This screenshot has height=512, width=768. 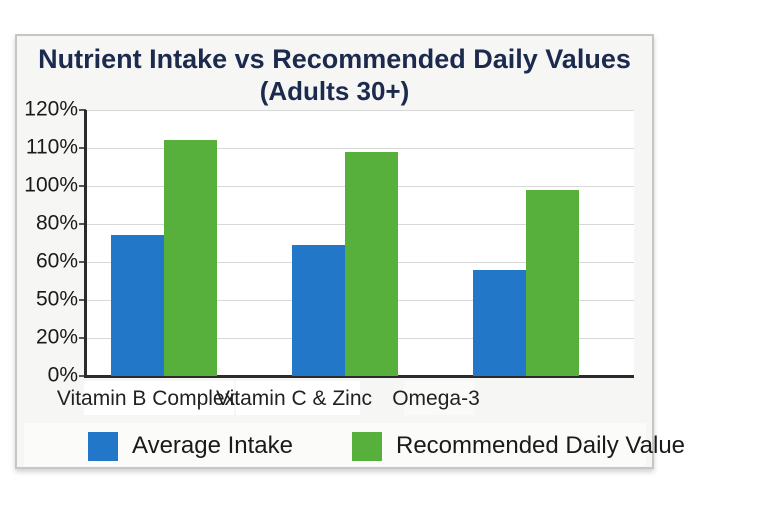 I want to click on y-axis-label: 20%, so click(x=56, y=337).